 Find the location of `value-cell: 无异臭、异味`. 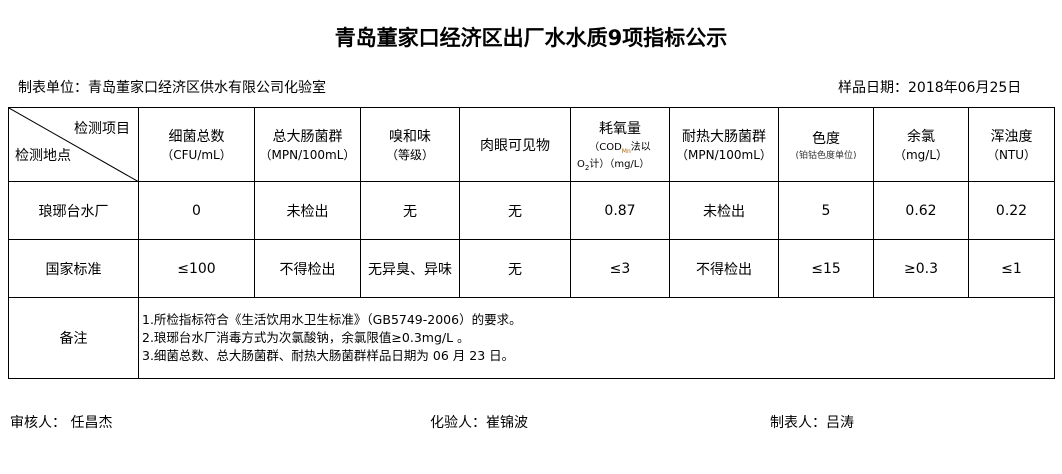

value-cell: 无异臭、异味 is located at coordinates (410, 268).